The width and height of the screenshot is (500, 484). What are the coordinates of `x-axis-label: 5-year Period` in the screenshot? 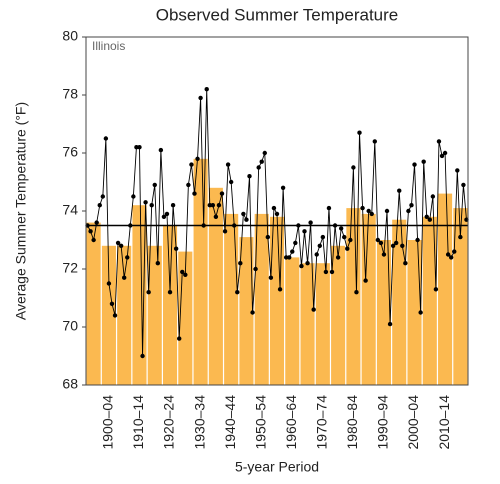 It's located at (277, 467).